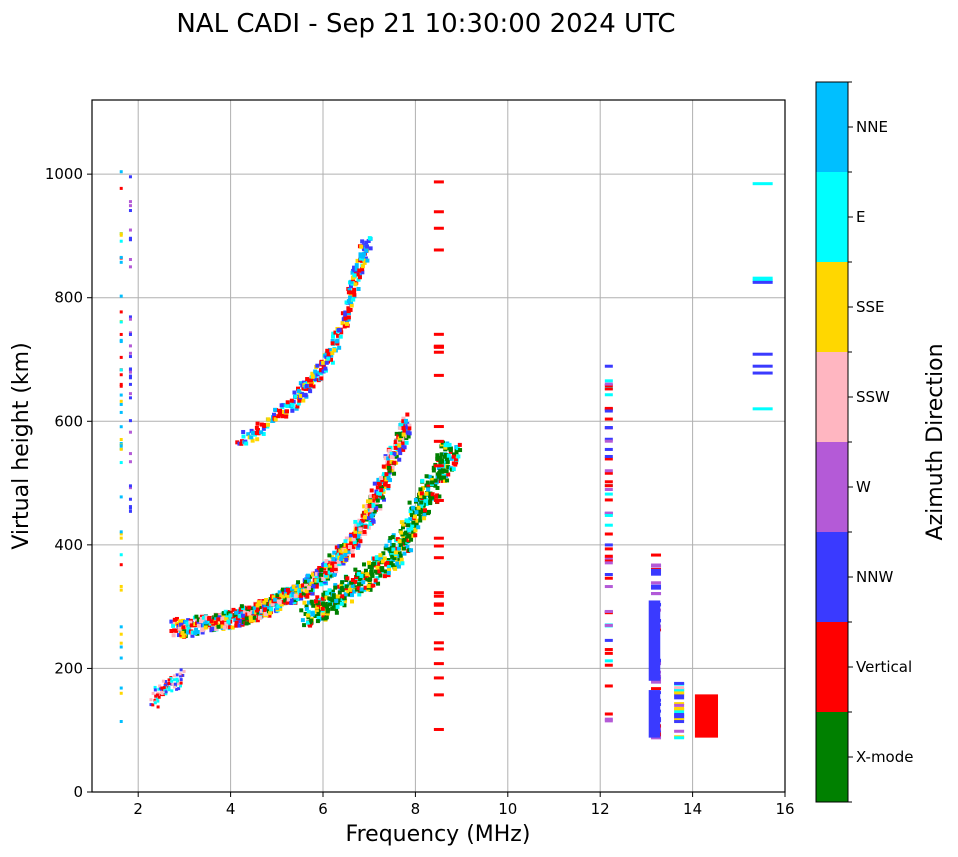 This screenshot has width=958, height=857. Describe the element at coordinates (860, 217) in the screenshot. I see `colorbar-tick-label: E` at that location.